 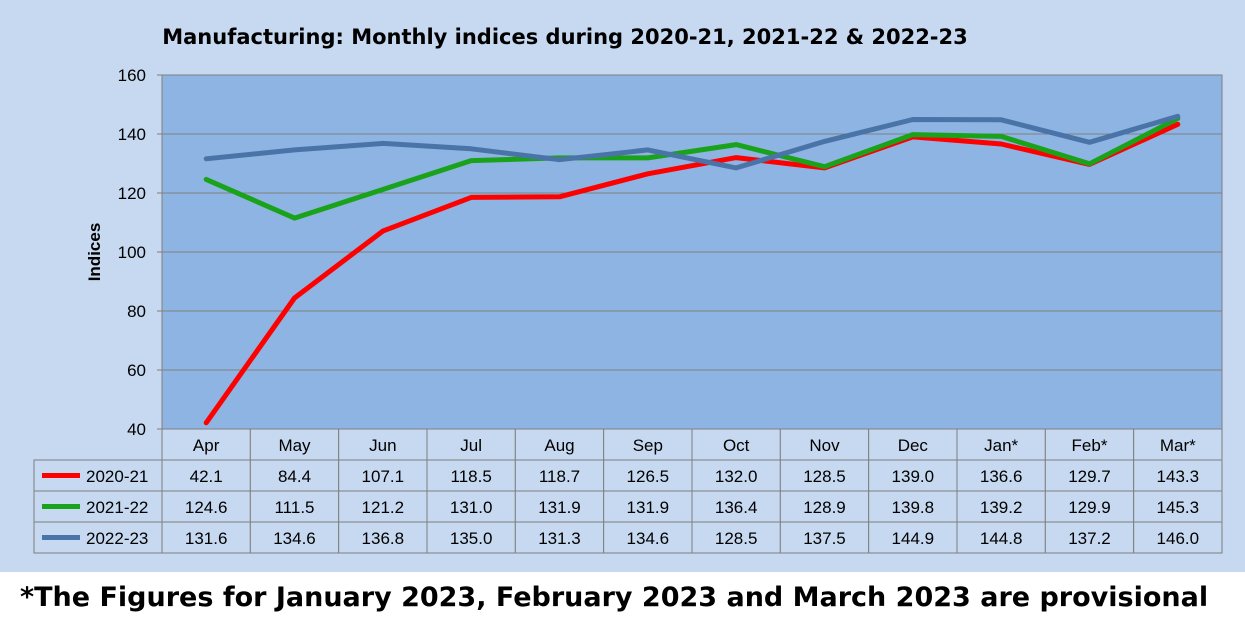 I want to click on legend-label-2020-21: 2020-21, so click(x=117, y=476).